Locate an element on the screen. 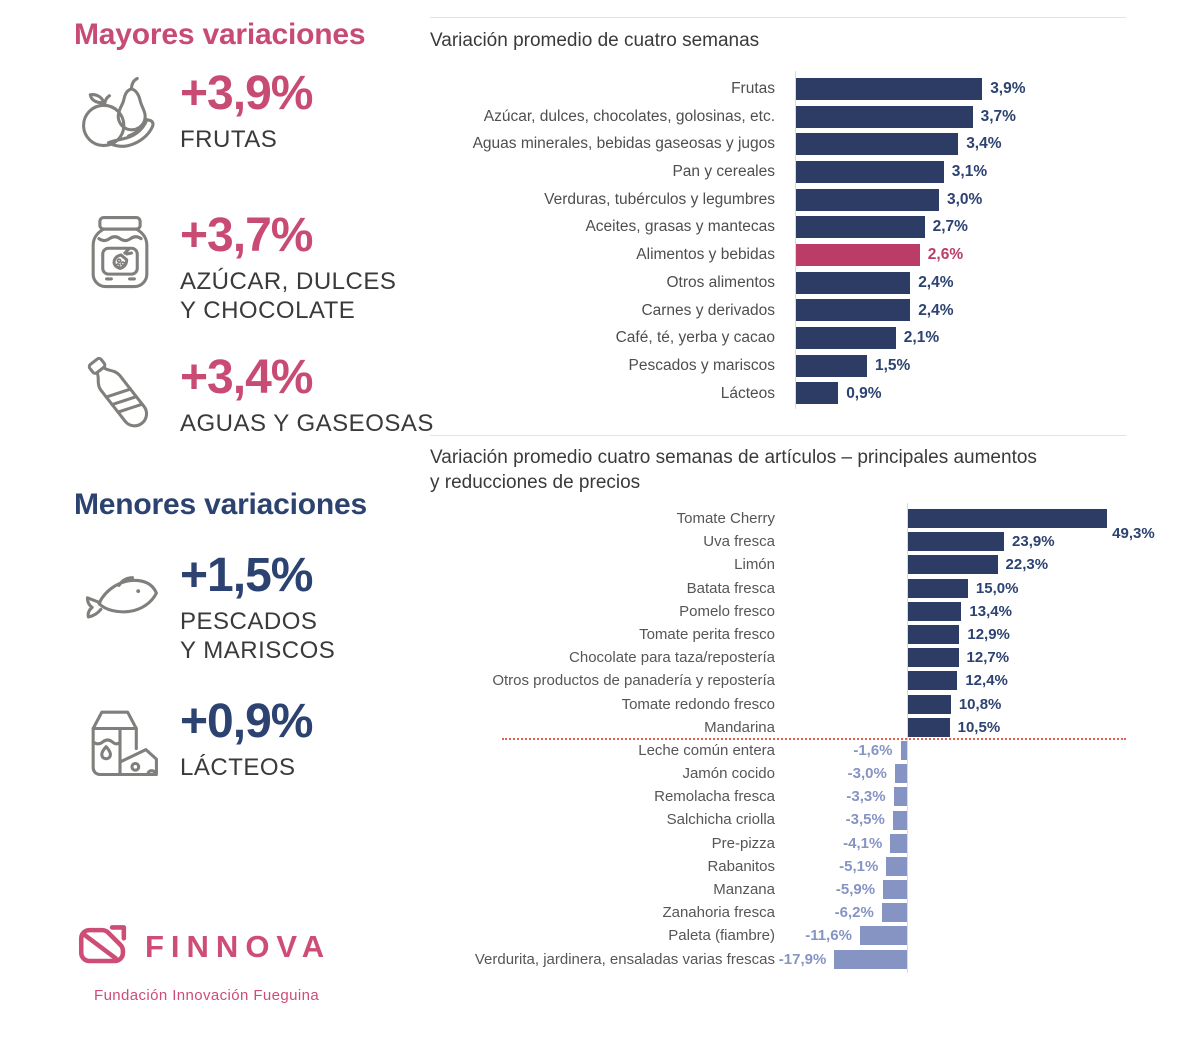 The width and height of the screenshot is (1200, 1064). section-divider is located at coordinates (778, 17).